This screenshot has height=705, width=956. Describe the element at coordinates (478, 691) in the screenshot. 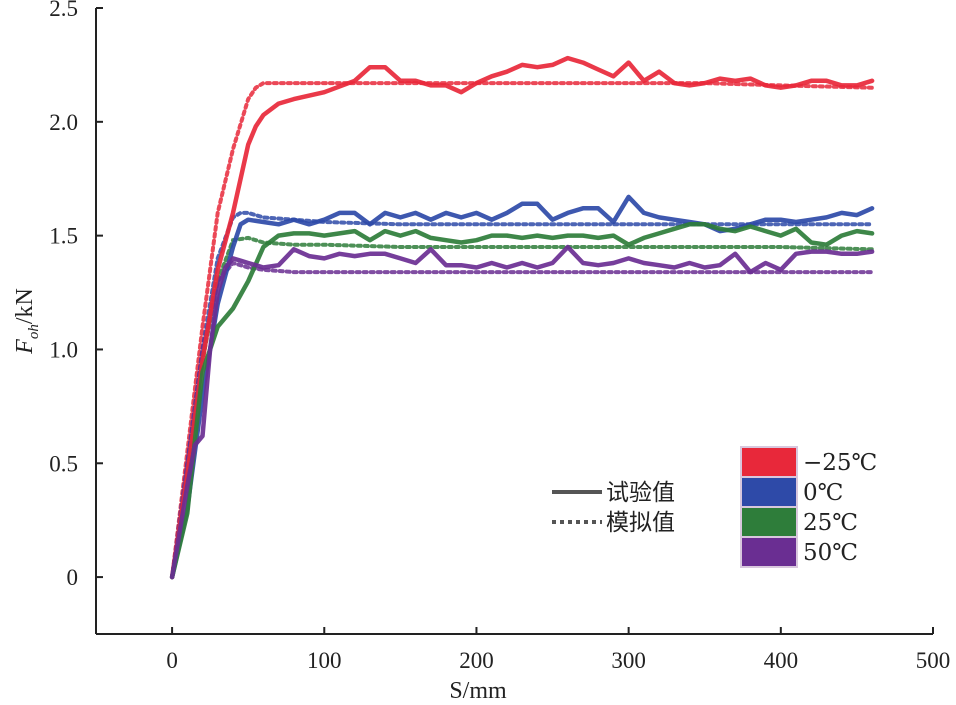

I see `x-axis-title: S/mm` at that location.